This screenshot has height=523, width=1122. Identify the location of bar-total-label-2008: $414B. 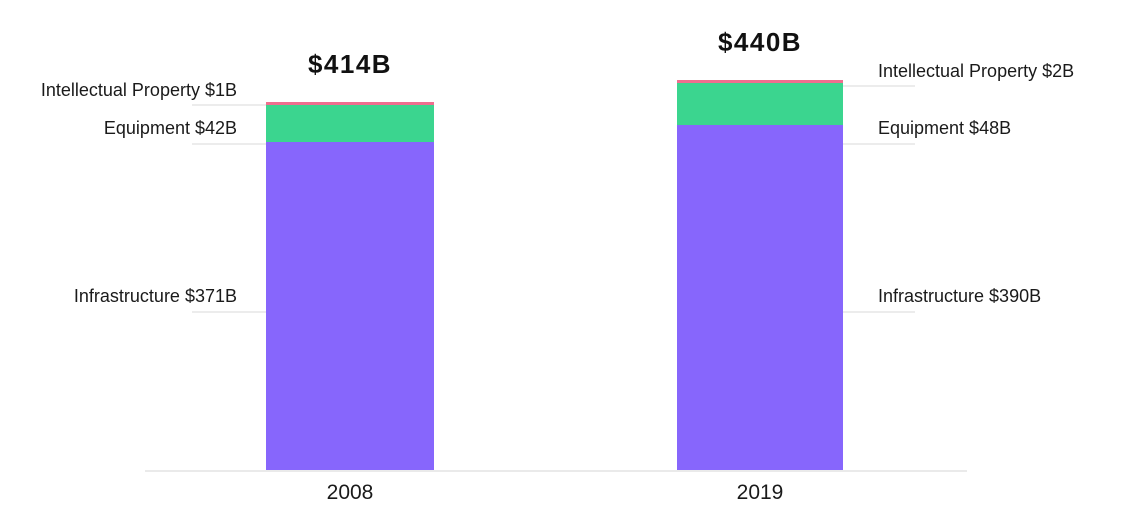
(350, 64).